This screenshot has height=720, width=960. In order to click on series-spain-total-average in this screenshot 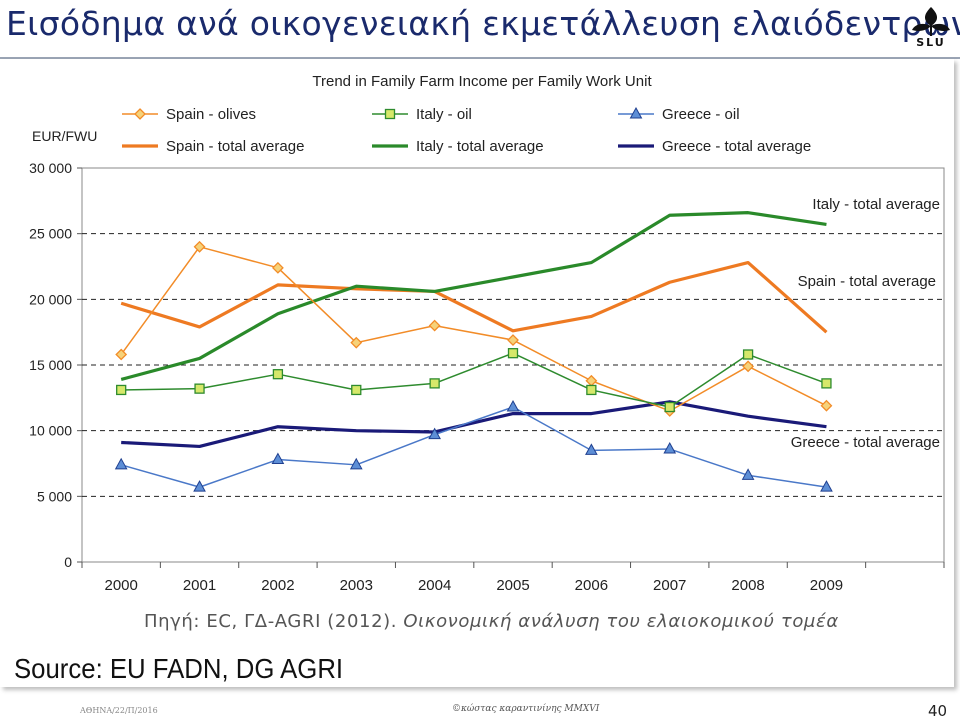, I will do `click(474, 297)`.